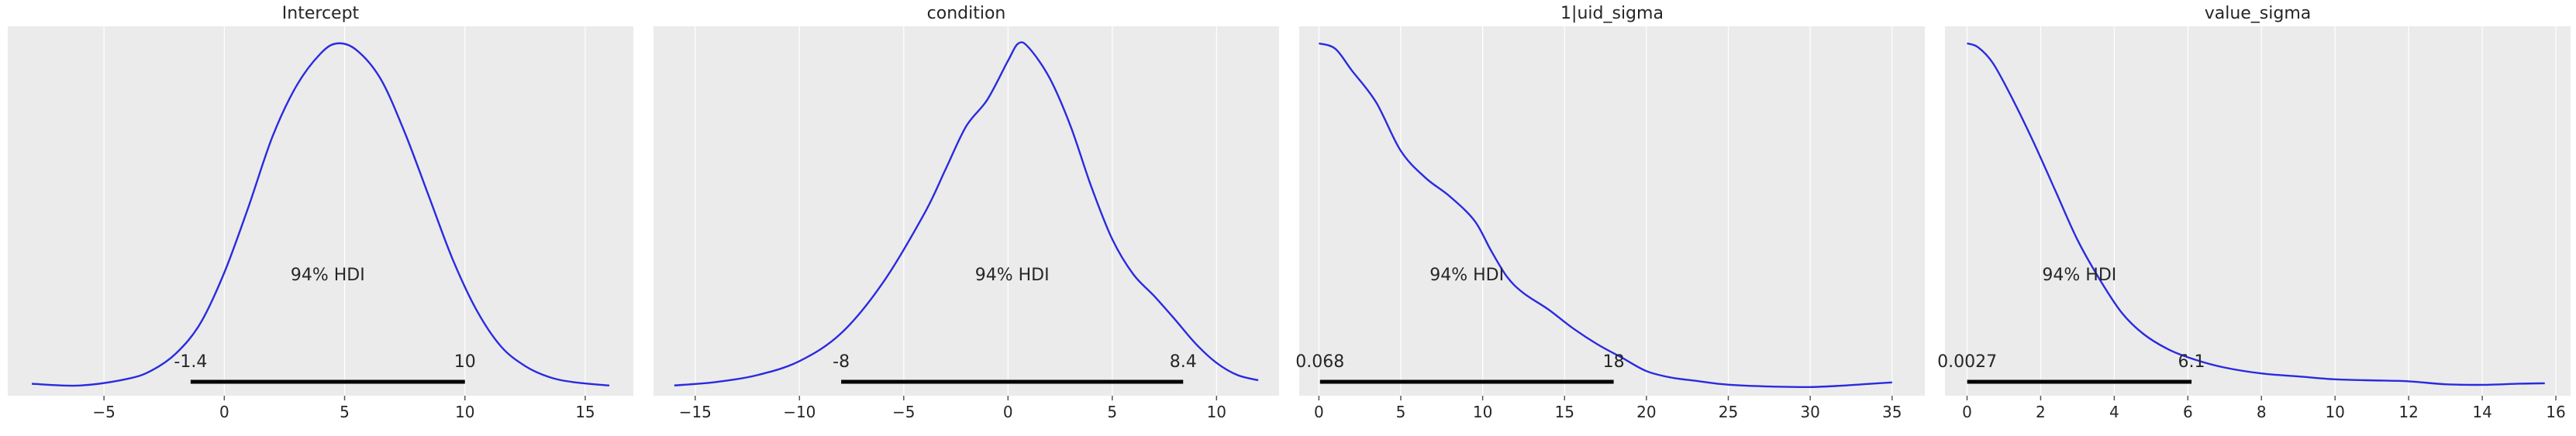 This screenshot has height=436, width=2576. Describe the element at coordinates (2408, 412) in the screenshot. I see `x-tick-label: 12` at that location.